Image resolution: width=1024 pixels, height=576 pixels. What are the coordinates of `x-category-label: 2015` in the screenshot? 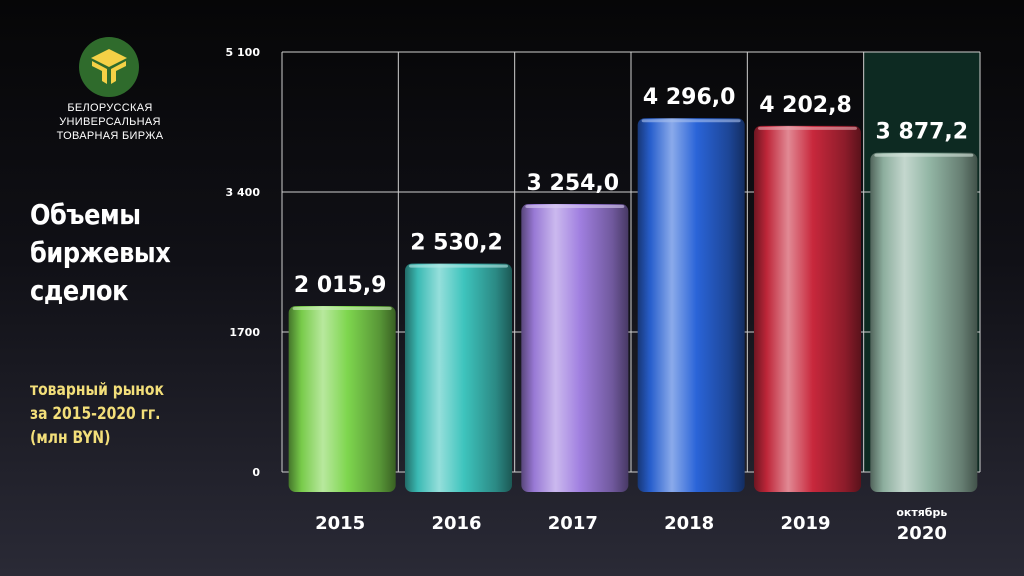 It's located at (340, 523).